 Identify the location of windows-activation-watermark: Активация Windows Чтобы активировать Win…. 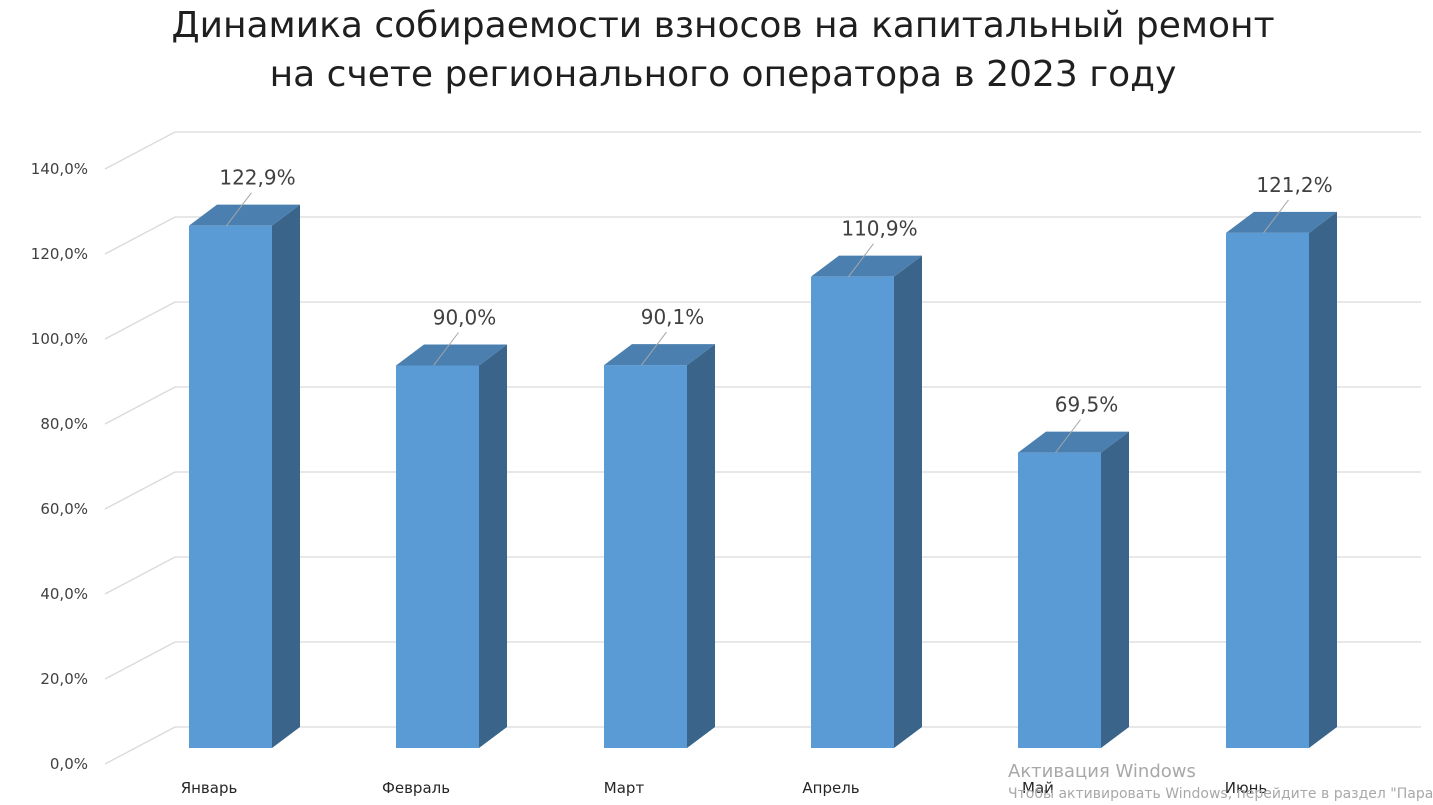
(1220, 781).